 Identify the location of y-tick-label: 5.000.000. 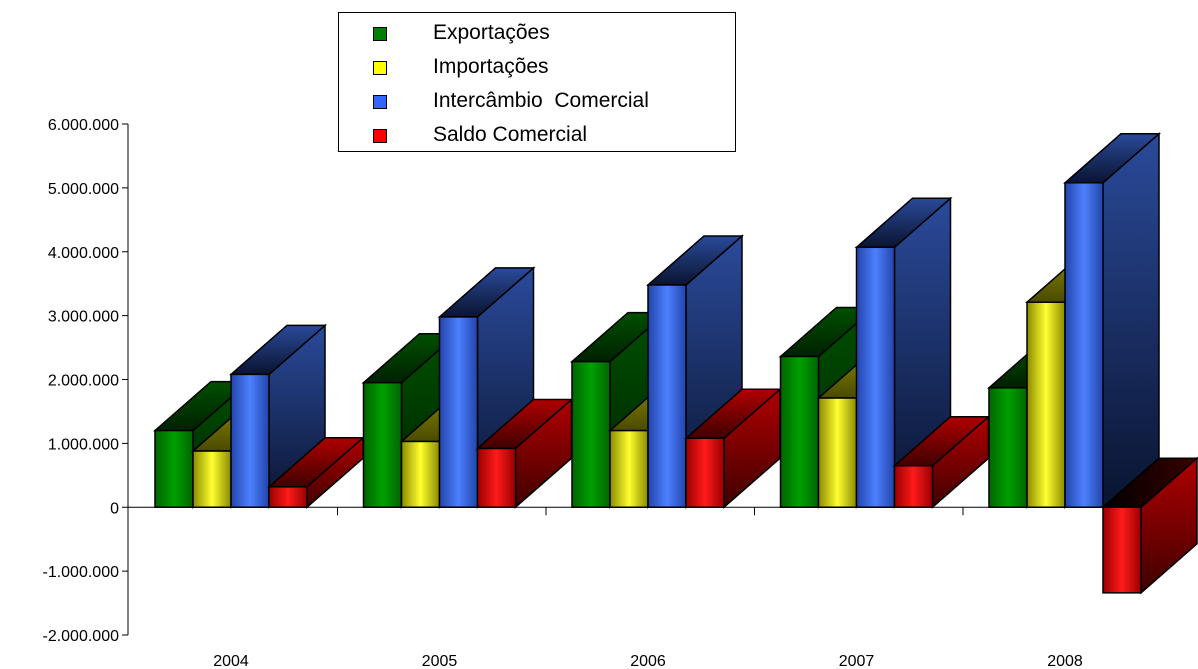
(83, 189).